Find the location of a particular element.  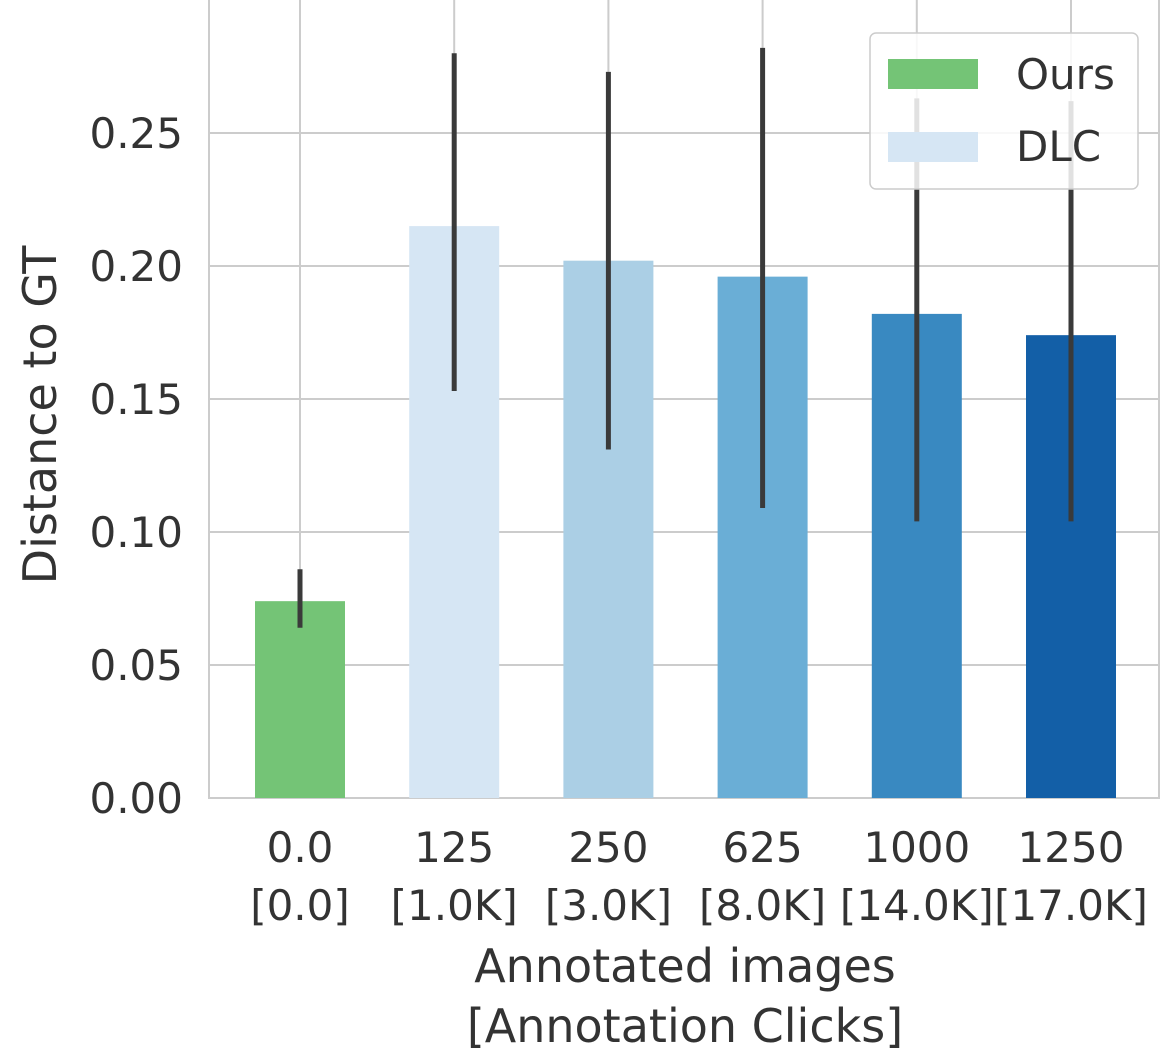

legend-label-ours: Ours is located at coordinates (1065, 74).